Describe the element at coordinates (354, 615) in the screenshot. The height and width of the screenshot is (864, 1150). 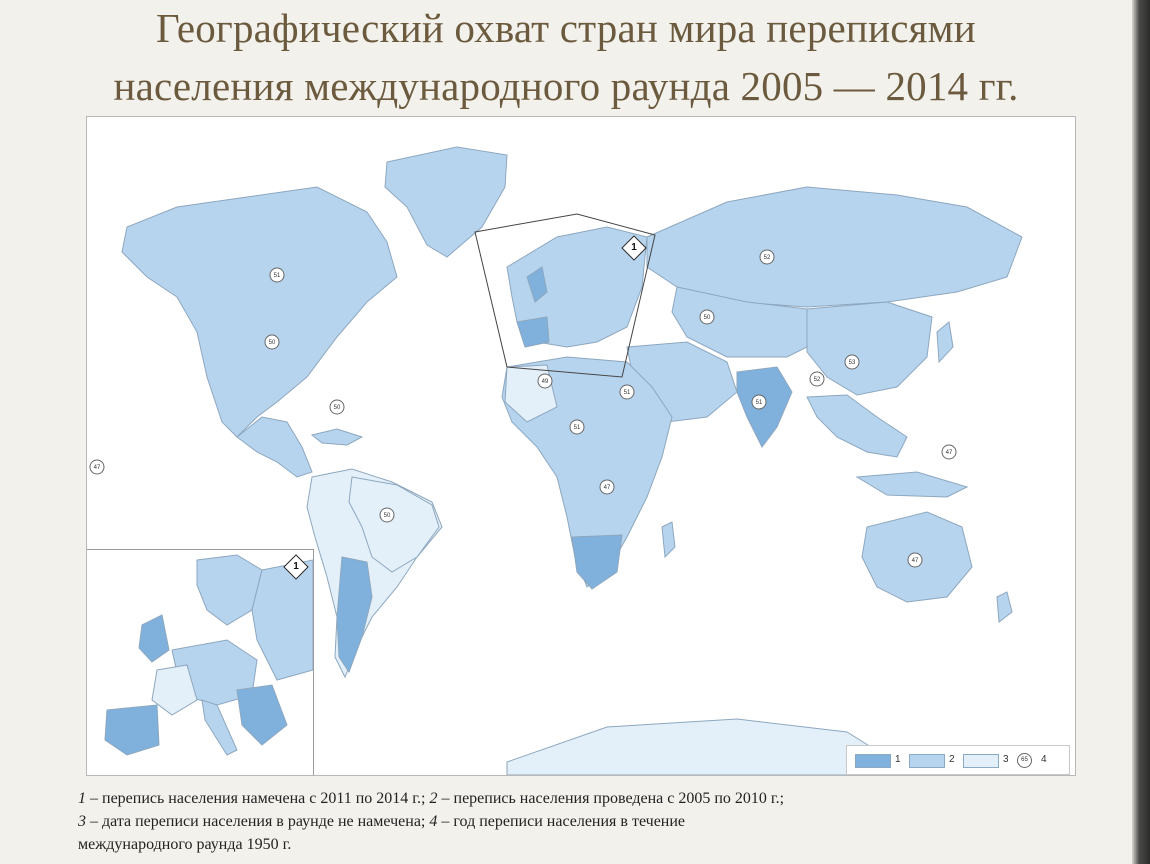
I see `argentina` at that location.